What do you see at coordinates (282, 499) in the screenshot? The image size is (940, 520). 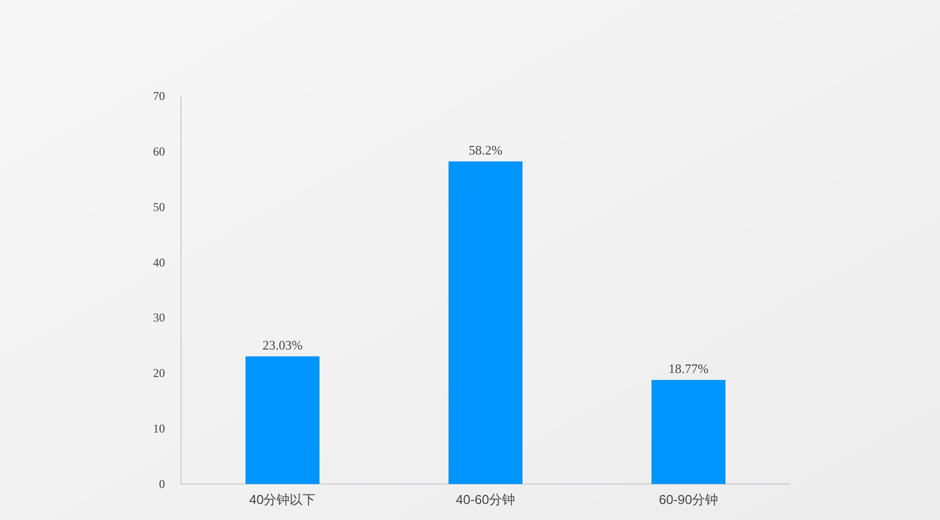 I see `x-tick-label: 40分钟以下` at bounding box center [282, 499].